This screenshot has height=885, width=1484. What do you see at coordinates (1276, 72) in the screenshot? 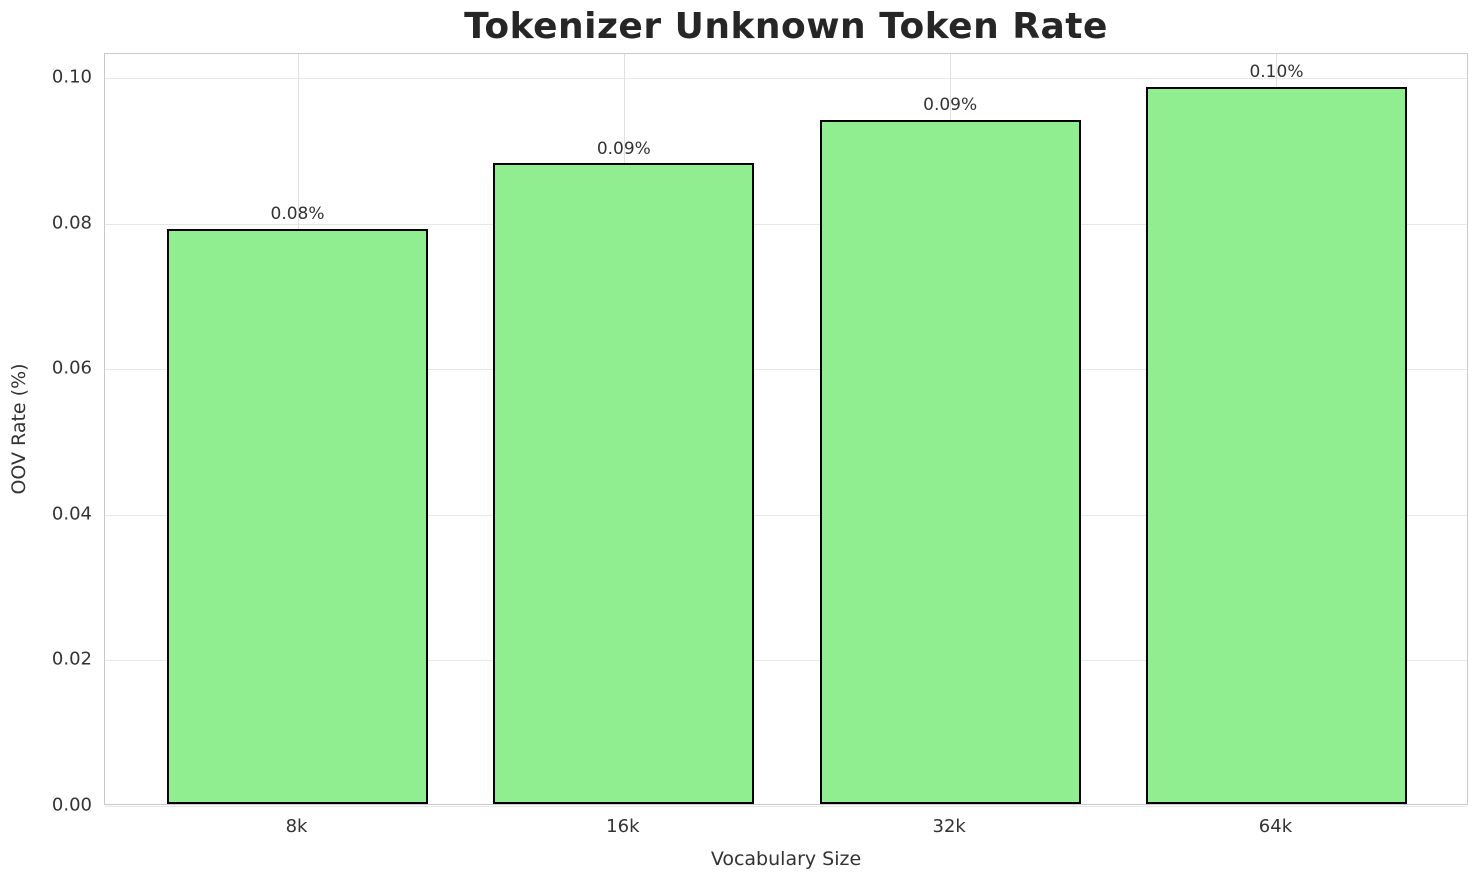
I see `bar-value-label: 0.10%` at bounding box center [1276, 72].